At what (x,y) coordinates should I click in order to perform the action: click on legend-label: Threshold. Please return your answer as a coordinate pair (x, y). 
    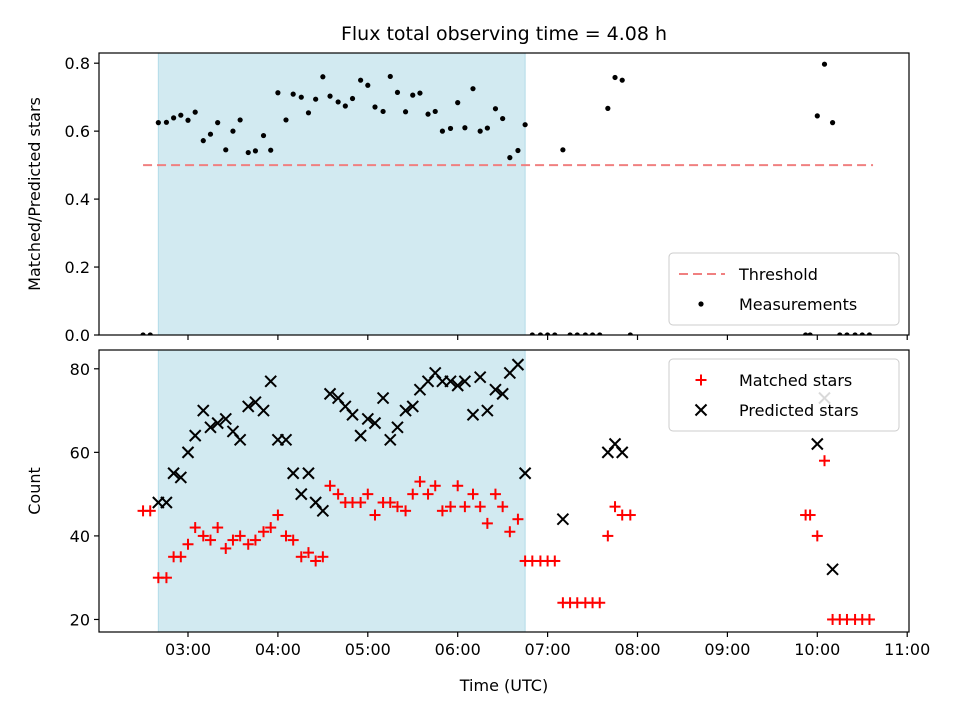
    Looking at the image, I should click on (778, 274).